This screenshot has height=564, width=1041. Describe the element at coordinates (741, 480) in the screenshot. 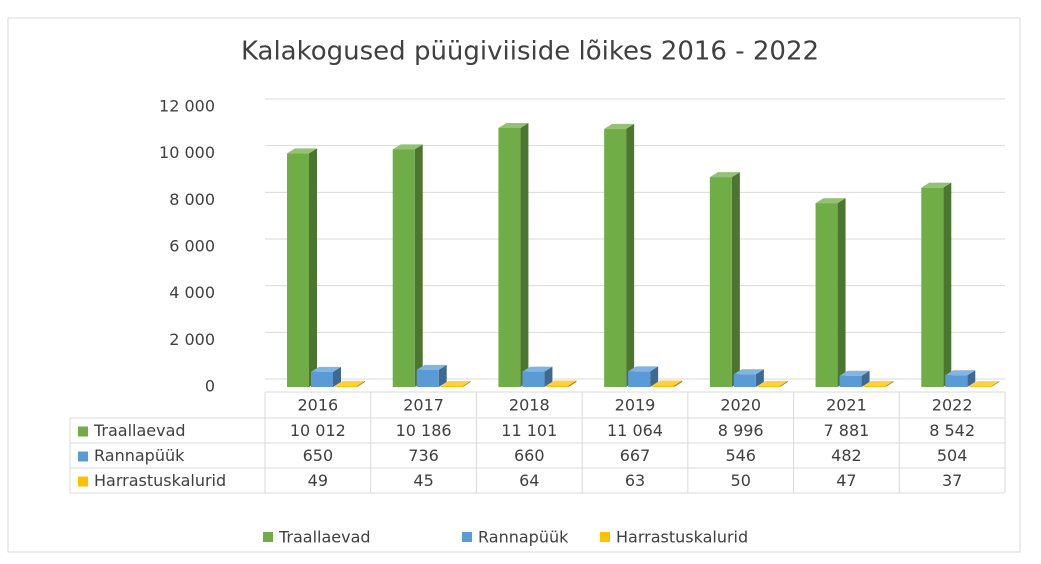

I see `table-cell: 50` at that location.